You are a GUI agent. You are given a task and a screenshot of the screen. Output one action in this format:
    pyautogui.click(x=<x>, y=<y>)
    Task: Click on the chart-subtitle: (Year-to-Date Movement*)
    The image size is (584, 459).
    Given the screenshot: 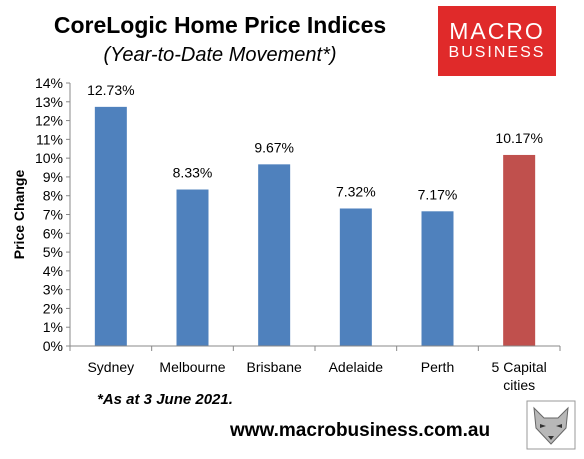 What is the action you would take?
    pyautogui.click(x=220, y=55)
    